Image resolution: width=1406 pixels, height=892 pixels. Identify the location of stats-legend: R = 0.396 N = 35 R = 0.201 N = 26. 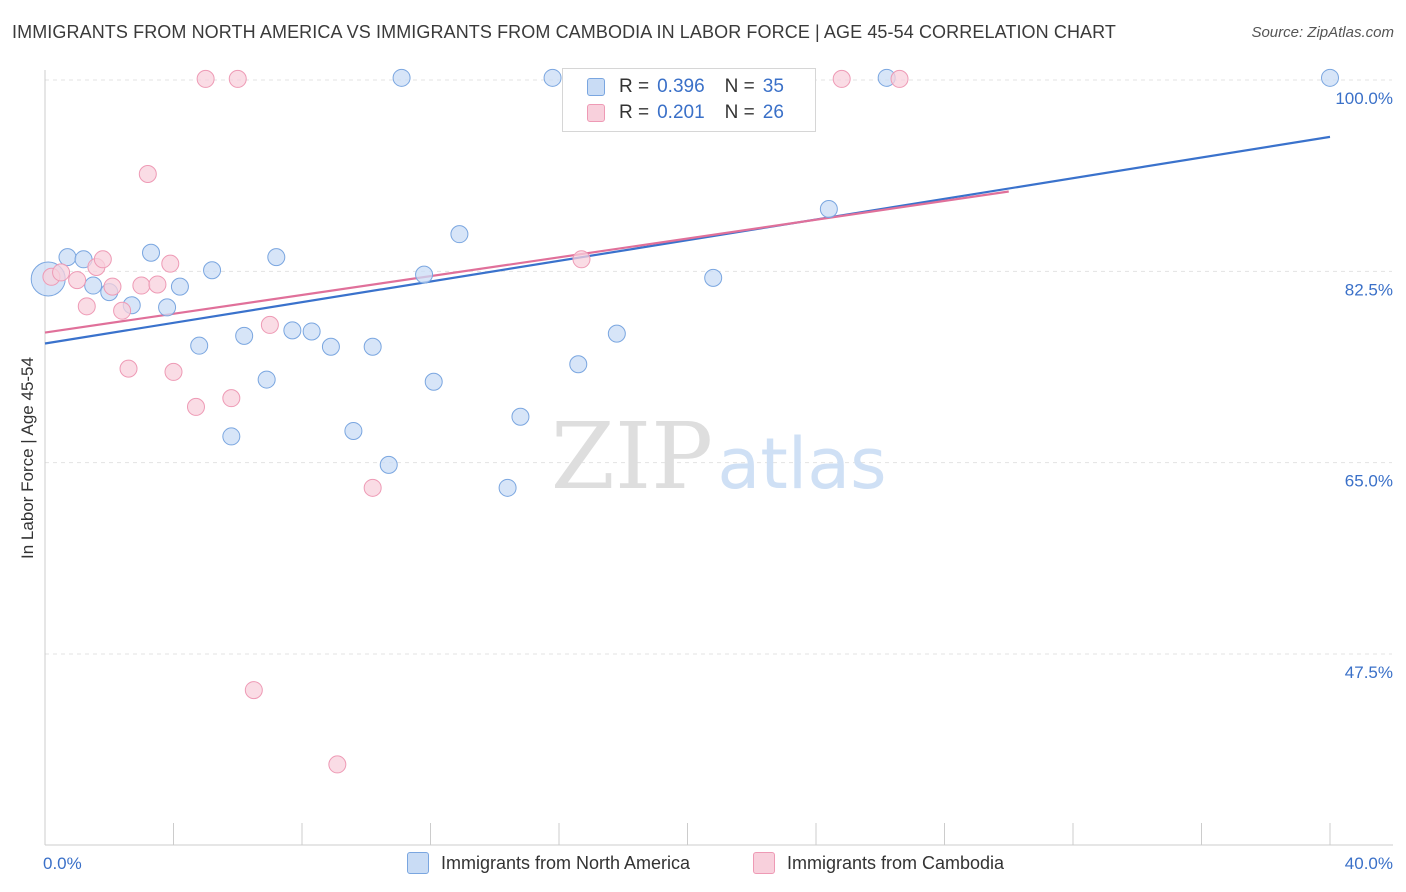
(689, 100).